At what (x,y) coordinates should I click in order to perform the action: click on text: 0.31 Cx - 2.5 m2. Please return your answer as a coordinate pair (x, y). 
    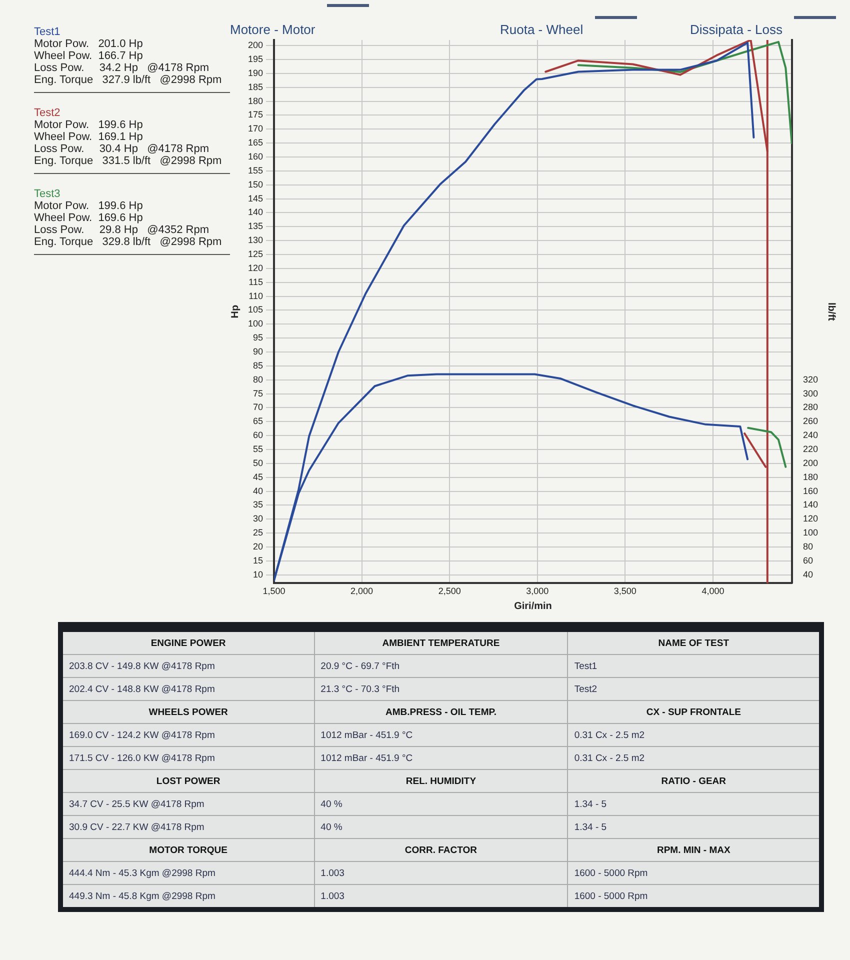
    Looking at the image, I should click on (695, 735).